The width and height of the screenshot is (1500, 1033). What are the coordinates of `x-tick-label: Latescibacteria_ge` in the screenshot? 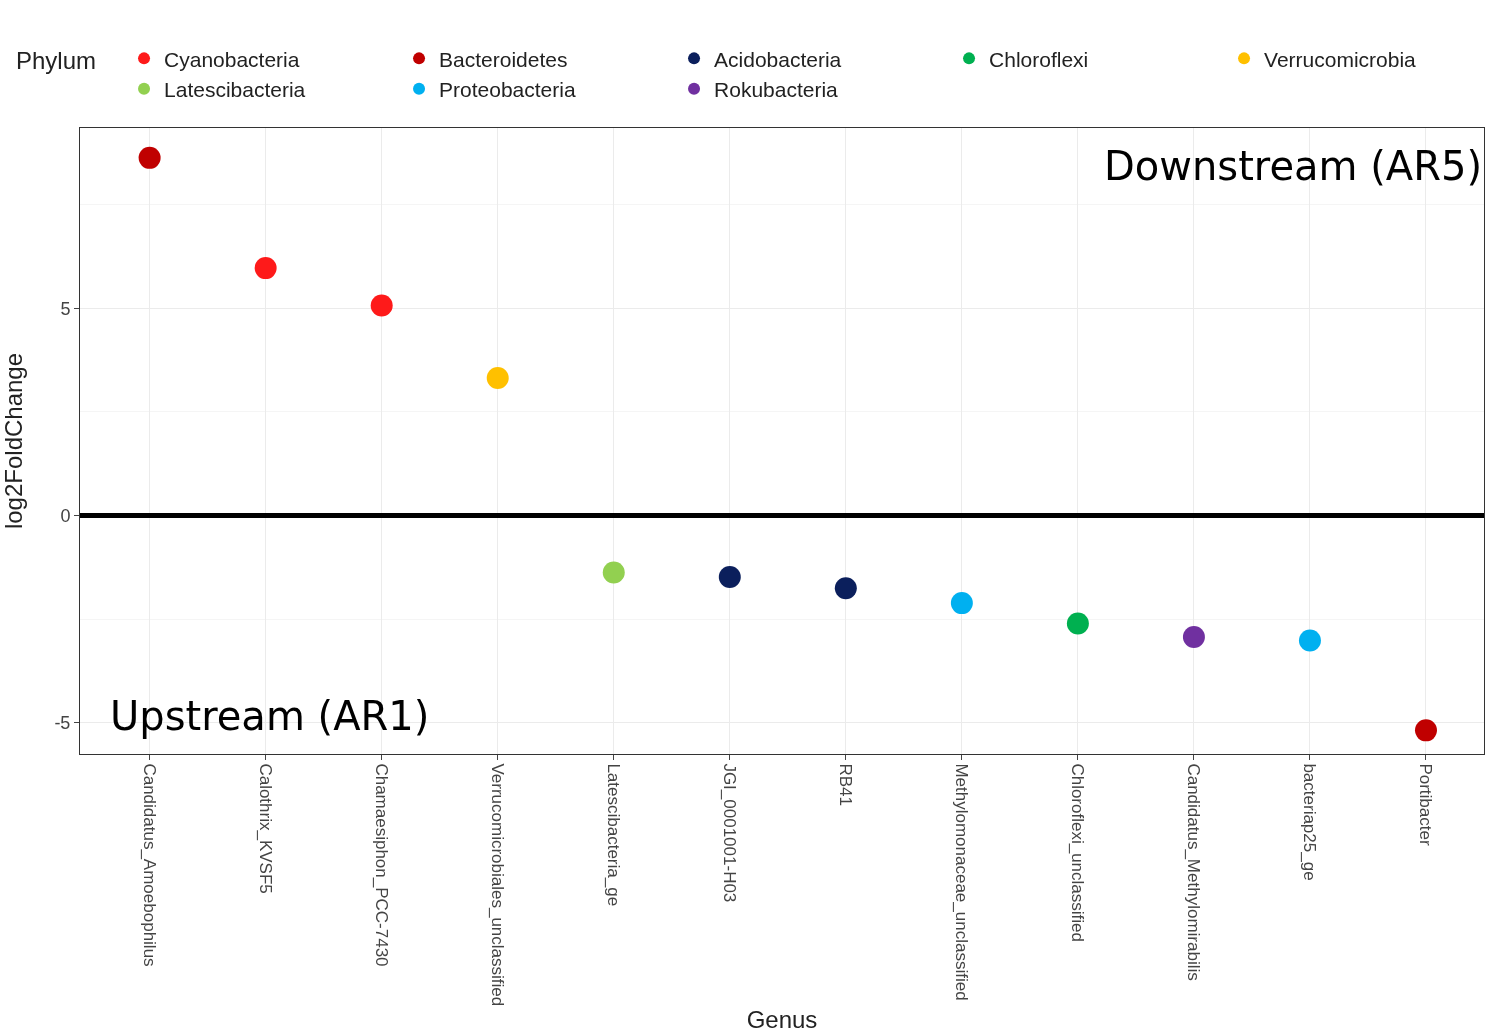 It's located at (614, 835).